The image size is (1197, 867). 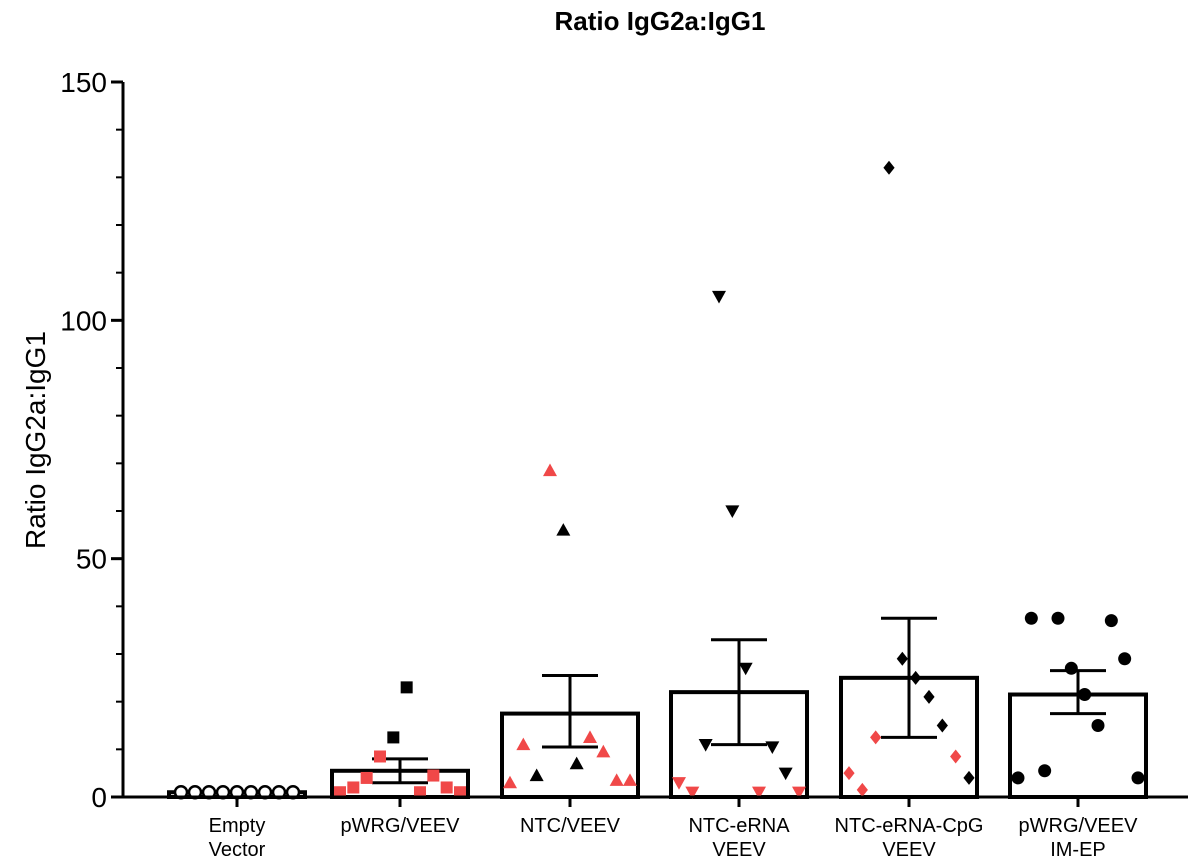 I want to click on x-tick-label: Empty Vector, so click(x=237, y=838).